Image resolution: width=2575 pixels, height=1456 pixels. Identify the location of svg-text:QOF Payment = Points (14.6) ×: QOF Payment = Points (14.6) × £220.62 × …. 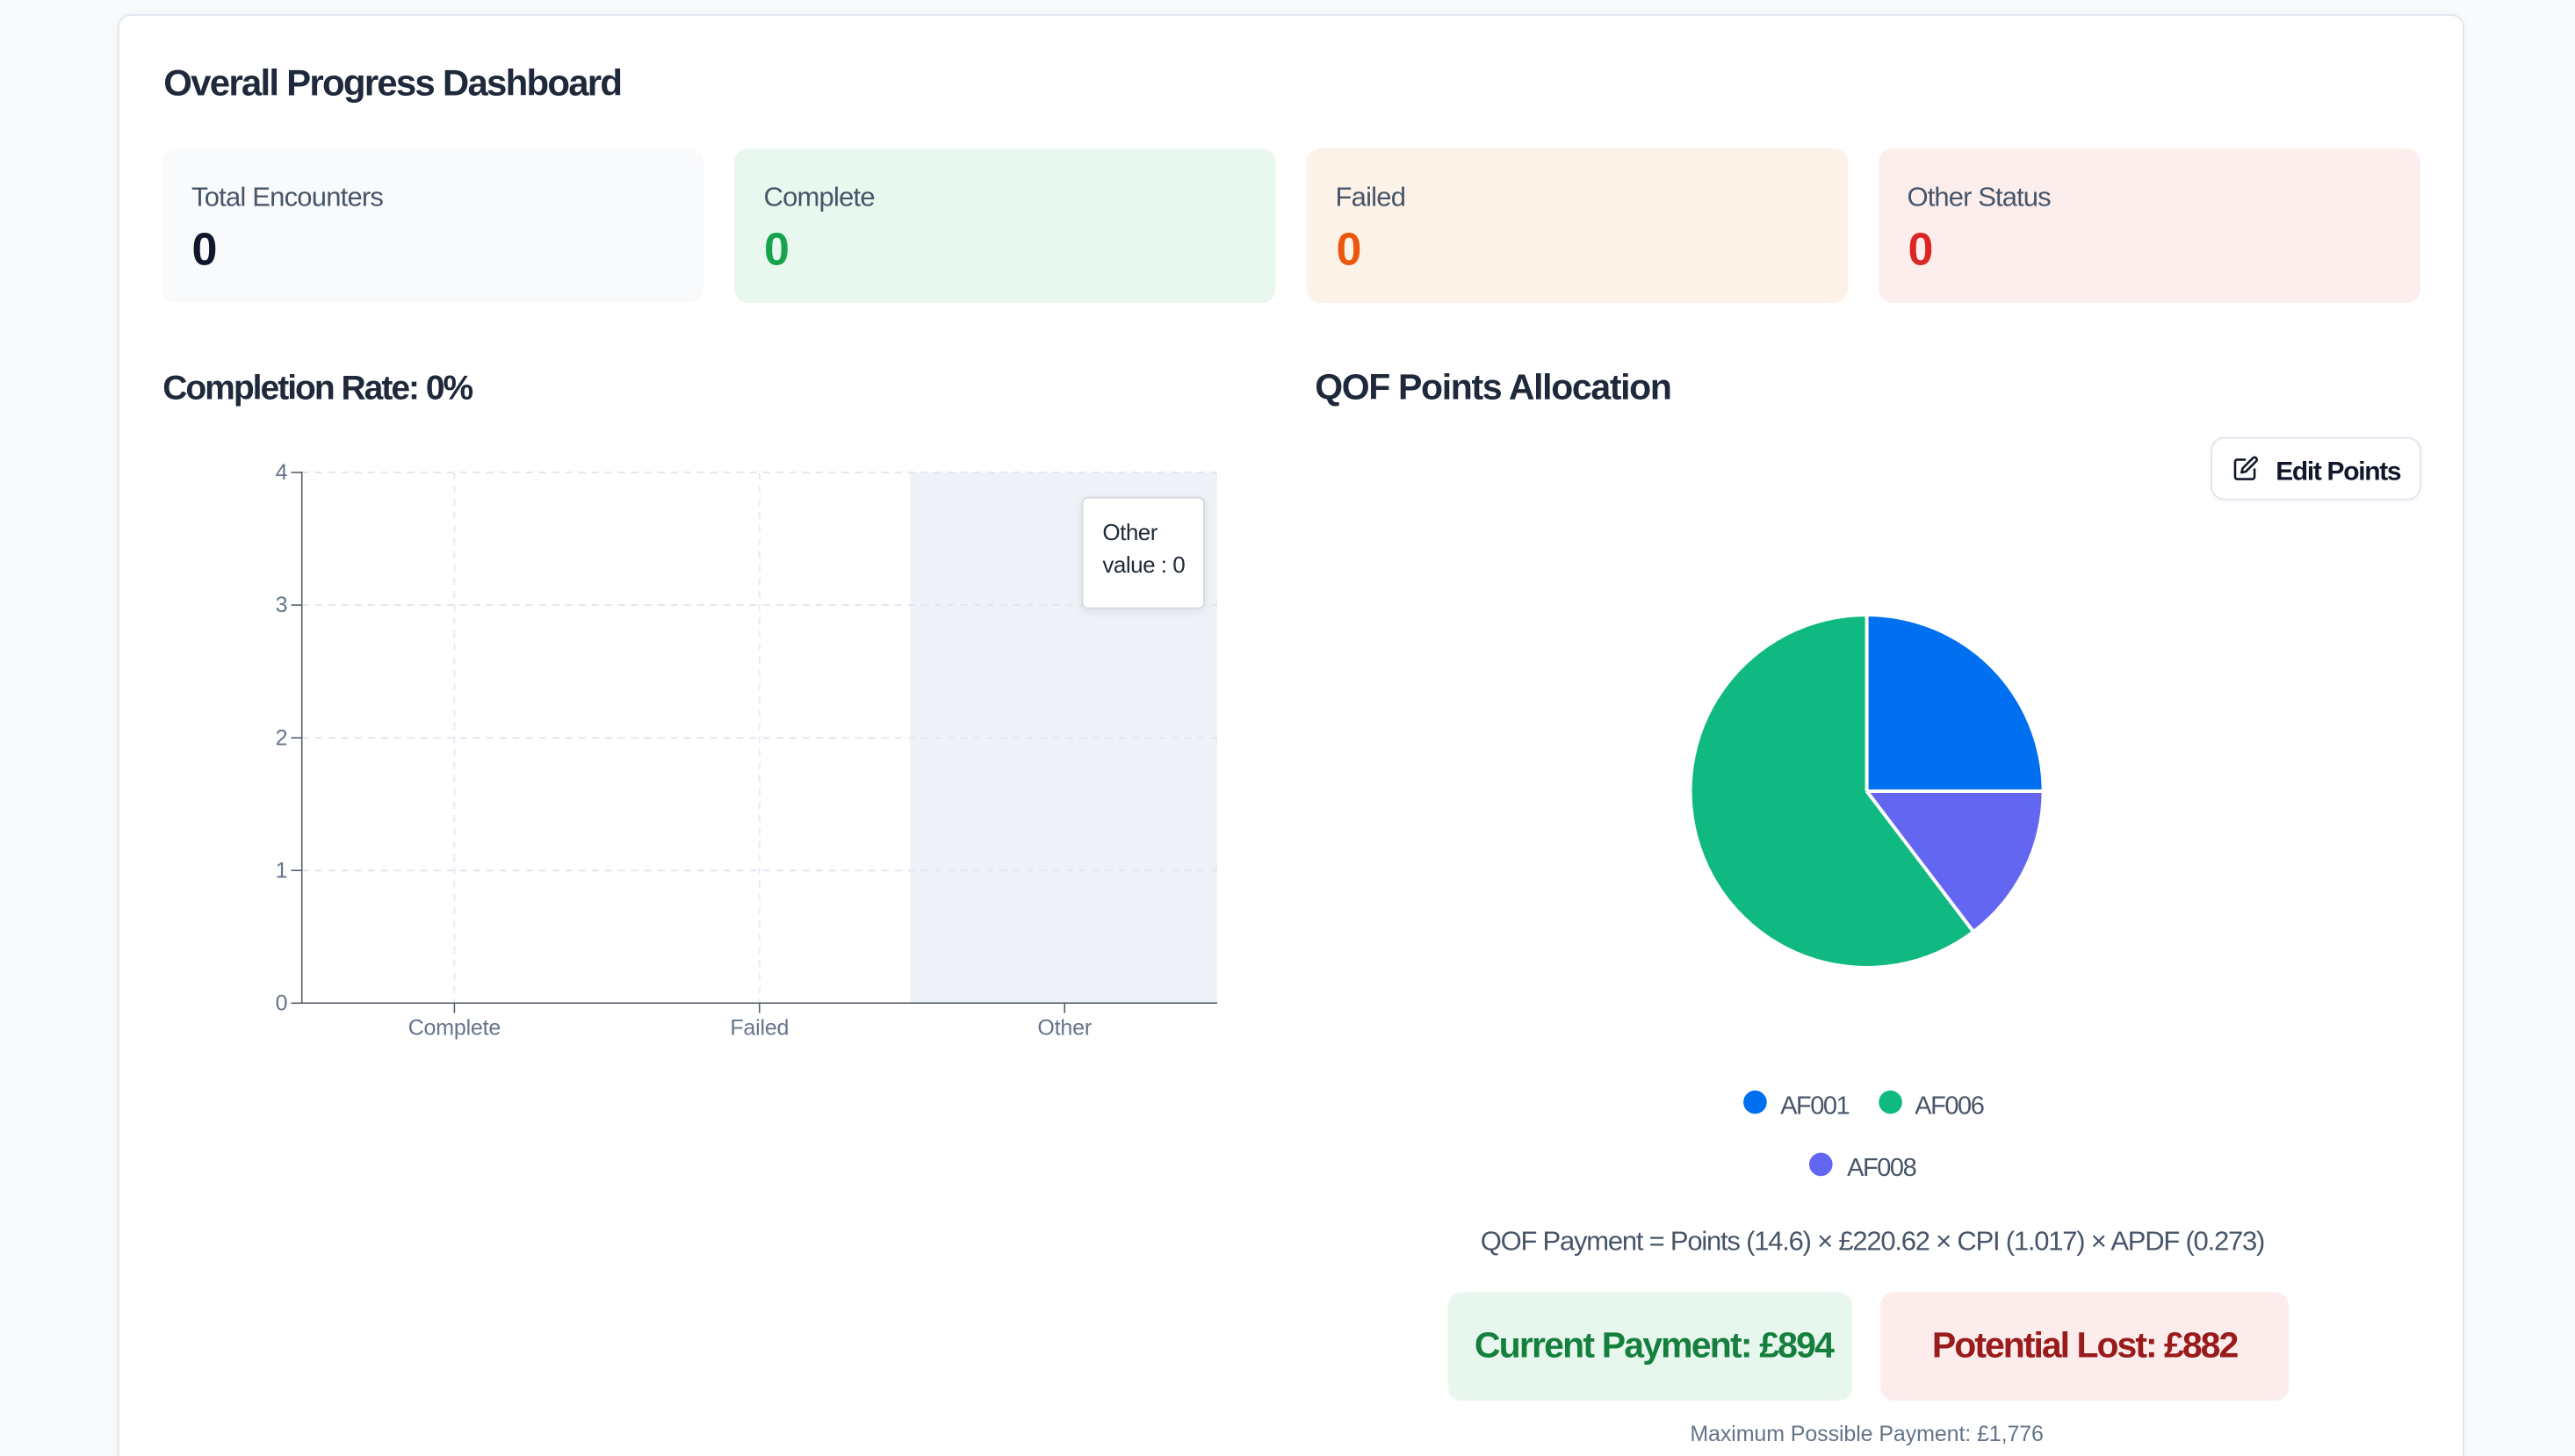
(1872, 1240).